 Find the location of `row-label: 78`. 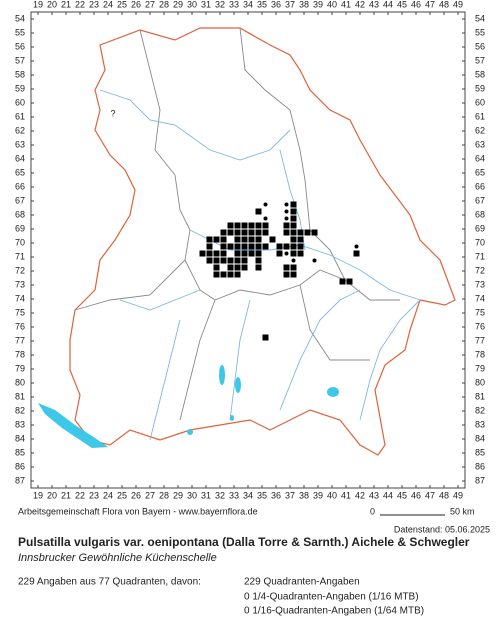

row-label: 78 is located at coordinates (480, 354).